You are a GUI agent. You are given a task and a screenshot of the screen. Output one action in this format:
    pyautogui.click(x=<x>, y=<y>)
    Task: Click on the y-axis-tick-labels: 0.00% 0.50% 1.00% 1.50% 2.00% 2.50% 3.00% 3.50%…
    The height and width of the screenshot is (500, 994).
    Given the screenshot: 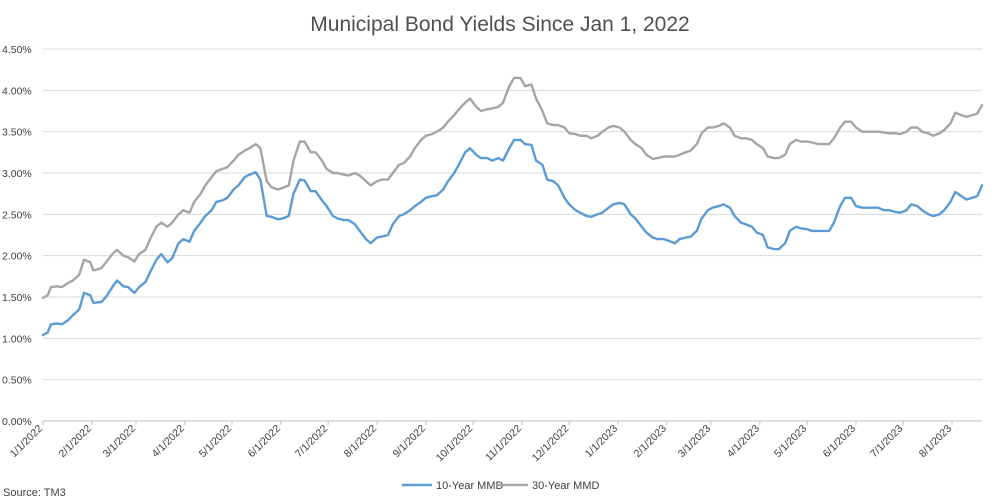 What is the action you would take?
    pyautogui.click(x=17, y=236)
    